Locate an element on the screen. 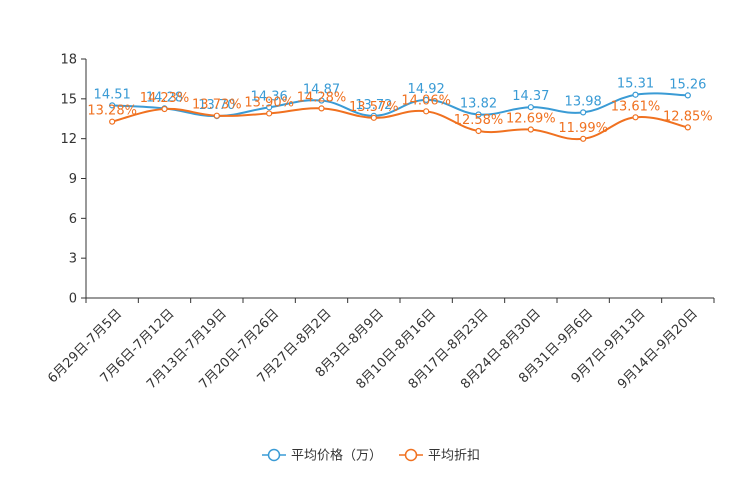 The height and width of the screenshot is (496, 744). data-label-avg-price: 13.72 is located at coordinates (373, 105).